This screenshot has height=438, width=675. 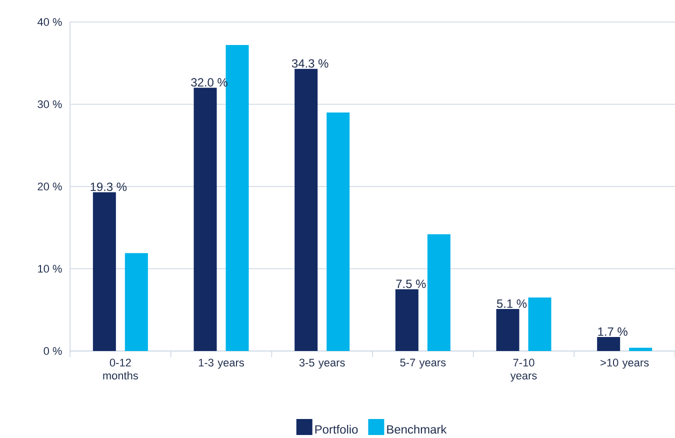 I want to click on data-label: 7.5 %, so click(x=411, y=284).